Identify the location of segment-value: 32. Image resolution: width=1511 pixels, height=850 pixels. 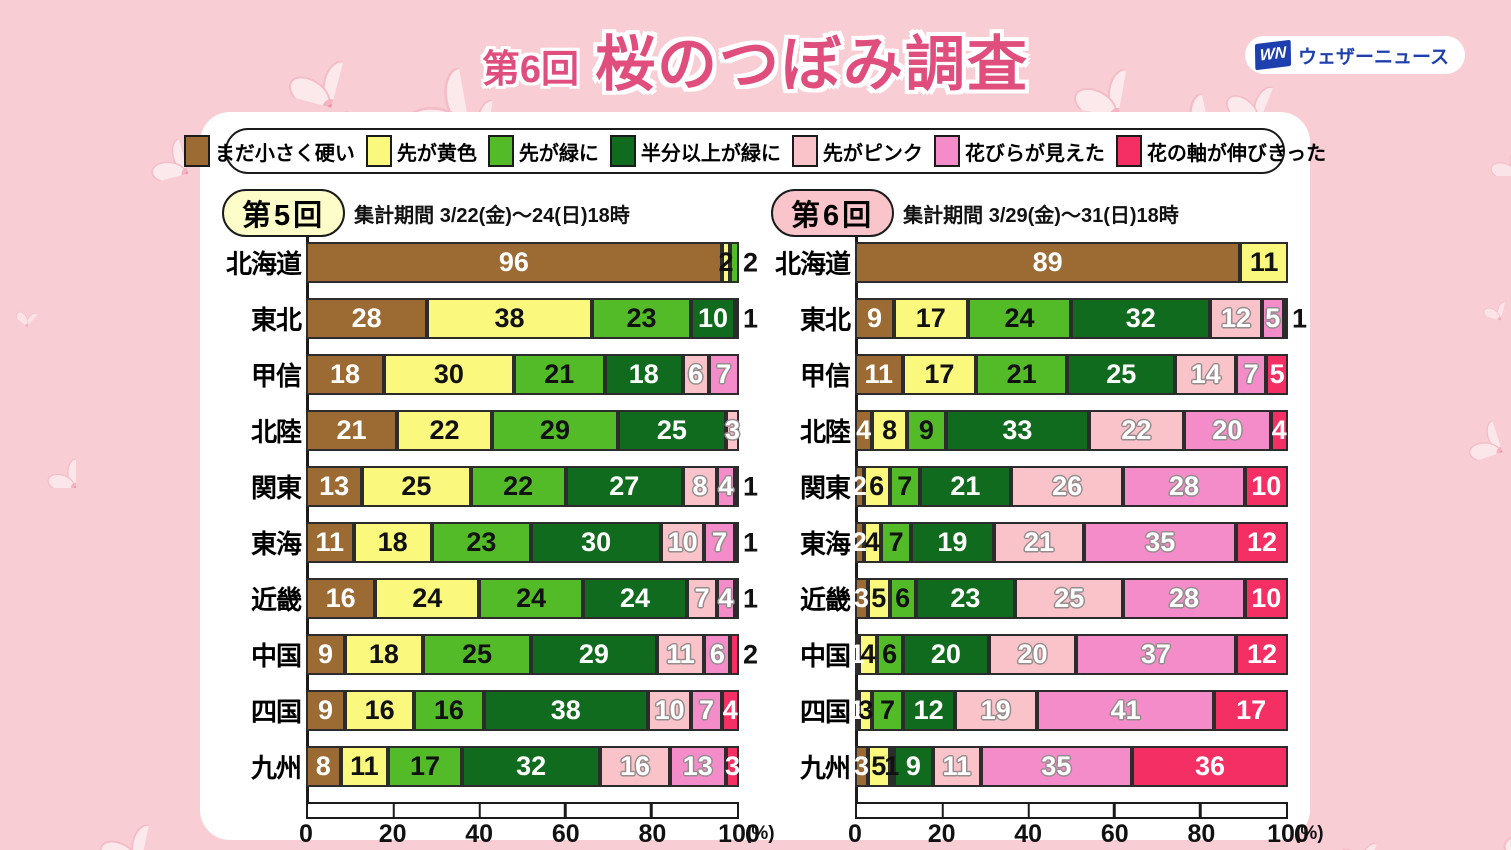
(531, 766).